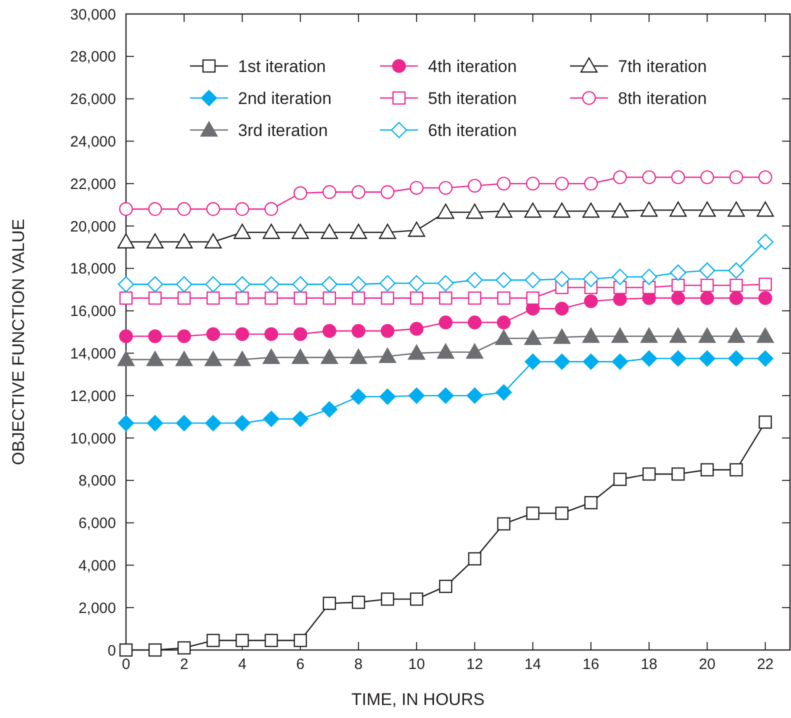 The height and width of the screenshot is (718, 791). What do you see at coordinates (591, 664) in the screenshot?
I see `x-tick-label: 16` at bounding box center [591, 664].